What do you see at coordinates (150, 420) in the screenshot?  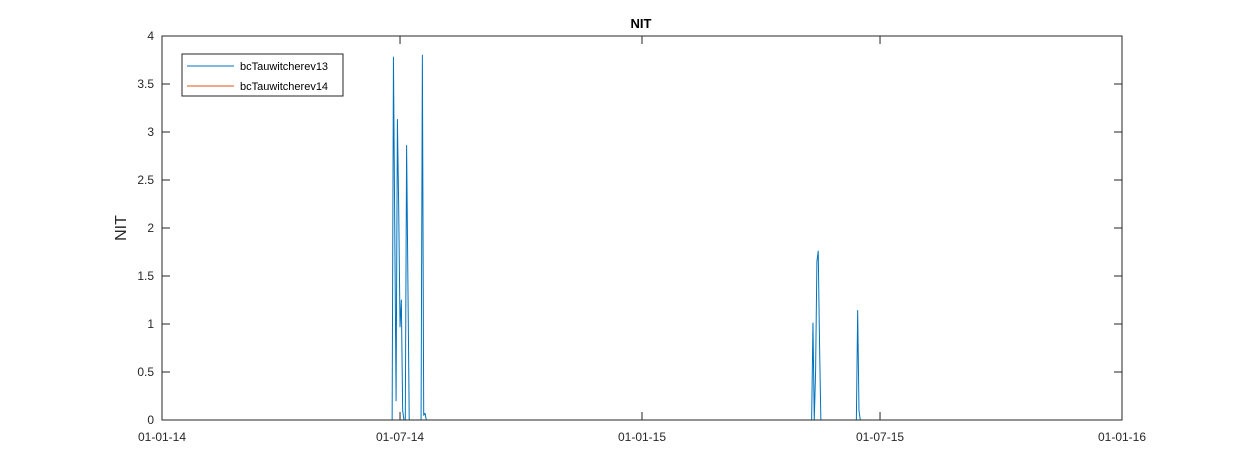 I see `y-tick-label: 0` at bounding box center [150, 420].